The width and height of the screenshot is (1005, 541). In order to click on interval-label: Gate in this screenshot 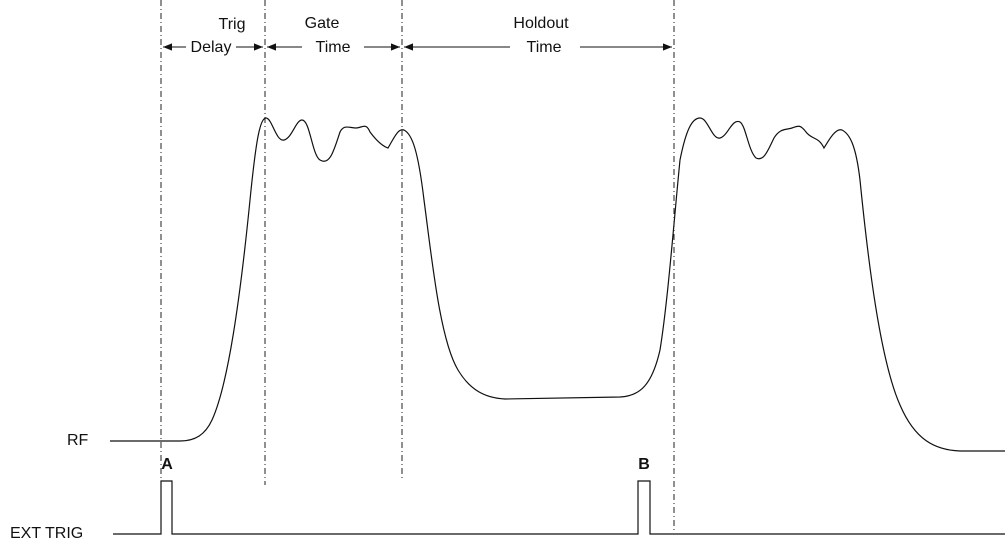, I will do `click(322, 23)`.